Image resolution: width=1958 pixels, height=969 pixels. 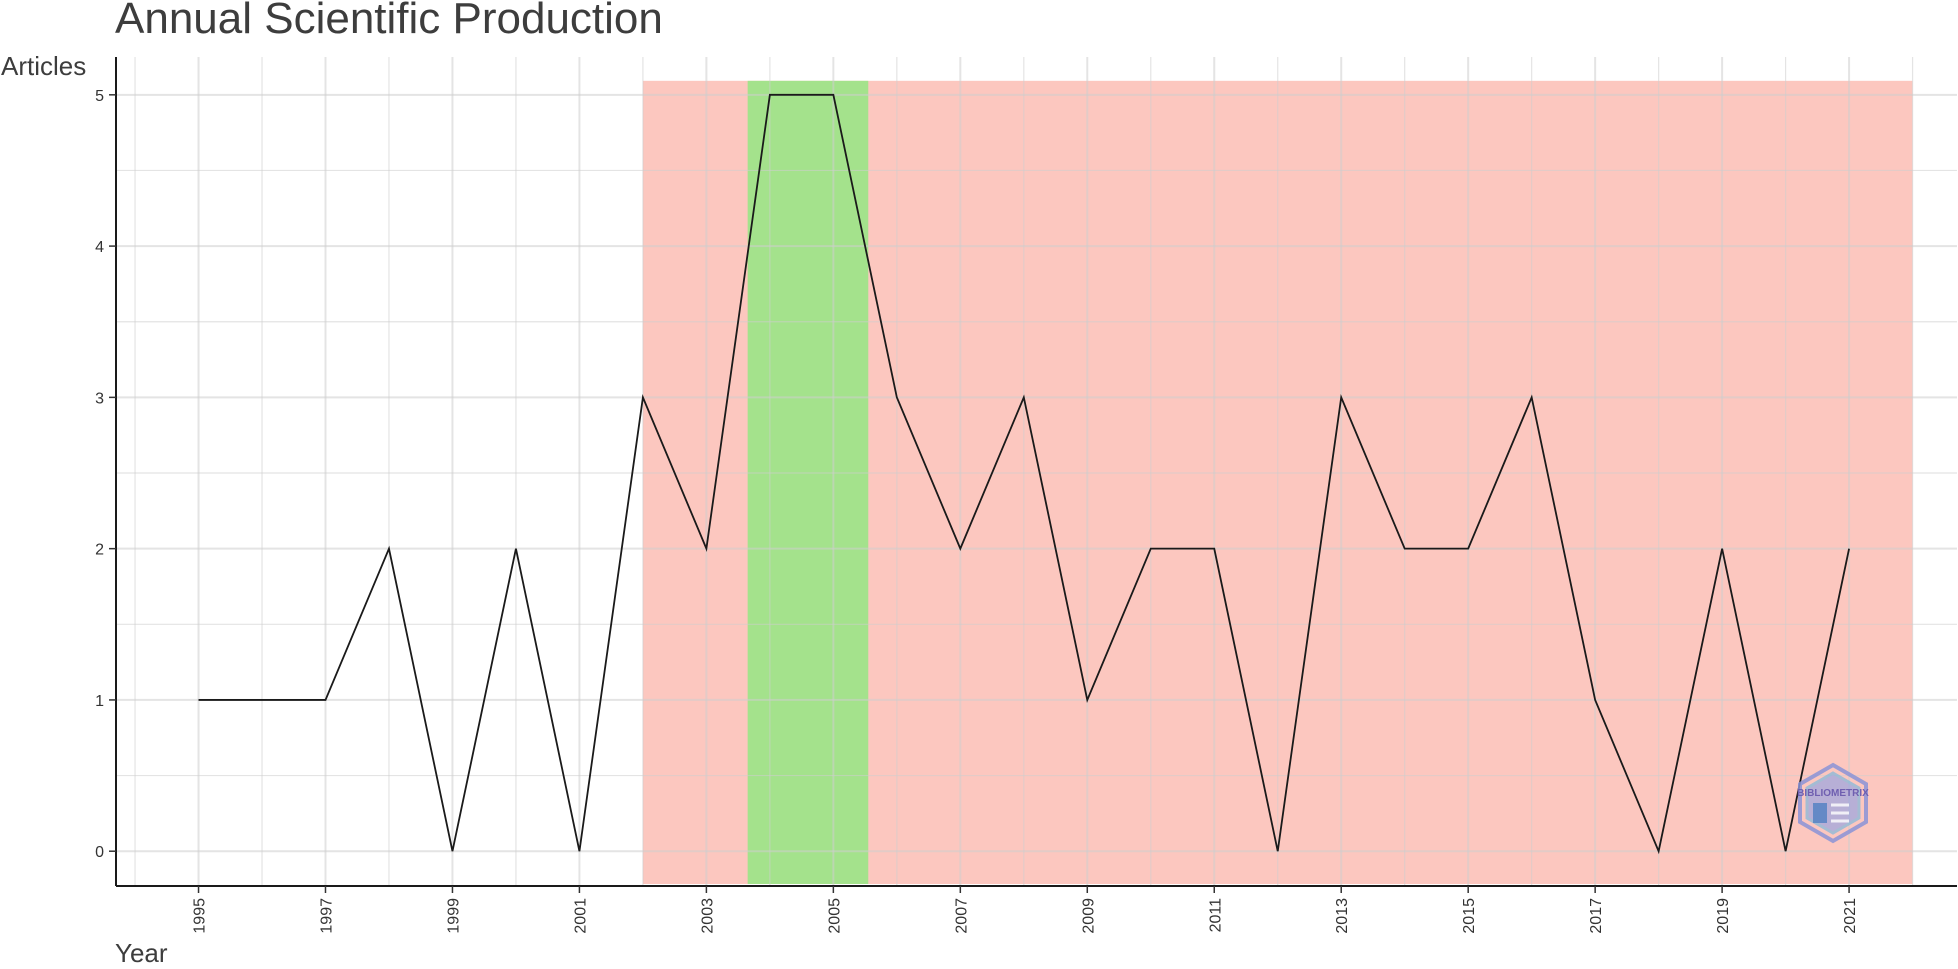 I want to click on x-tick-label: 1999, so click(x=453, y=916).